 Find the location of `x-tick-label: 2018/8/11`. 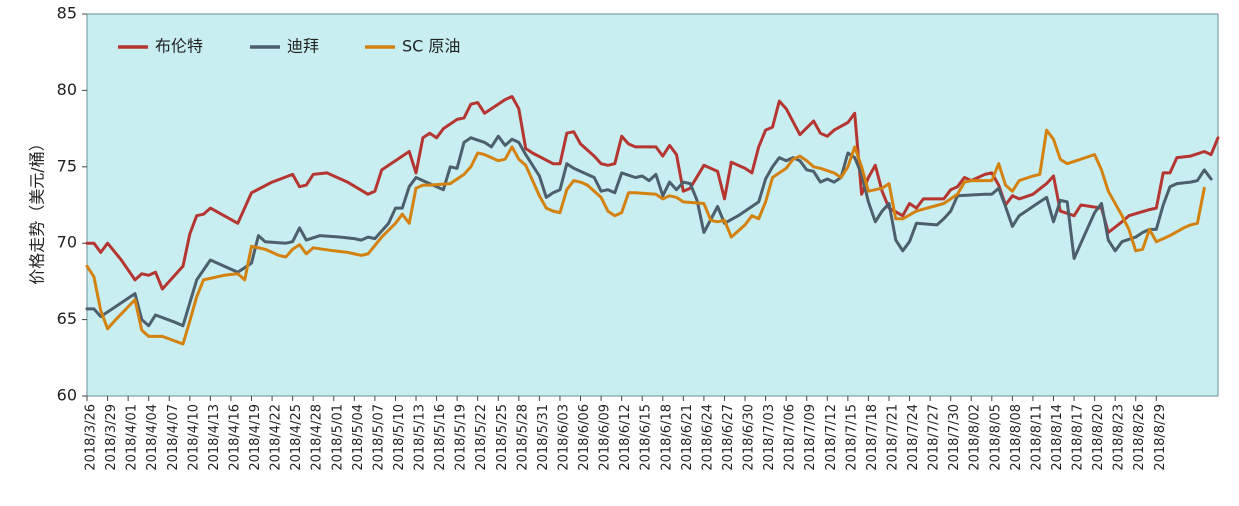

x-tick-label: 2018/8/11 is located at coordinates (1036, 437).